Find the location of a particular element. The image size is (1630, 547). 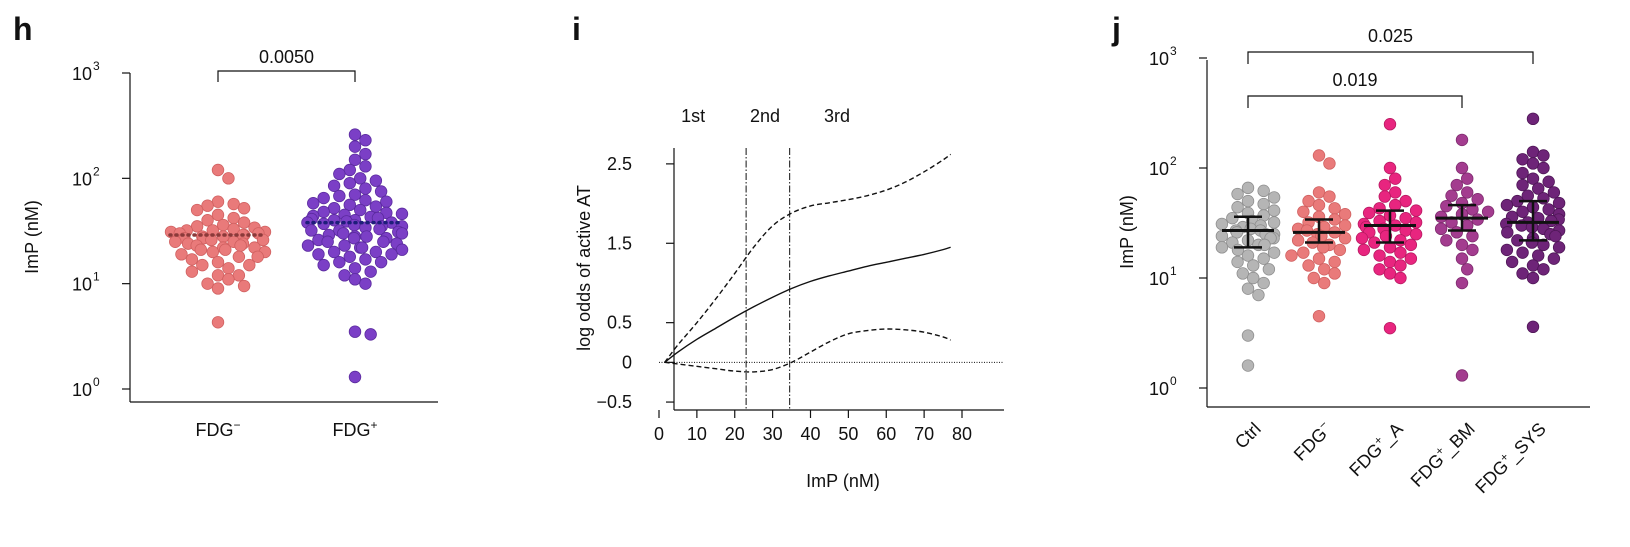

j-p-value: 0.019 is located at coordinates (1354, 80).